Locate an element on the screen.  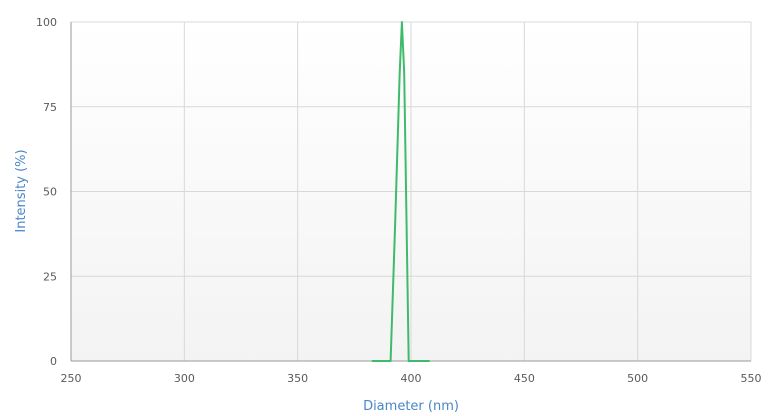
x-tick-label: 300 is located at coordinates (184, 378).